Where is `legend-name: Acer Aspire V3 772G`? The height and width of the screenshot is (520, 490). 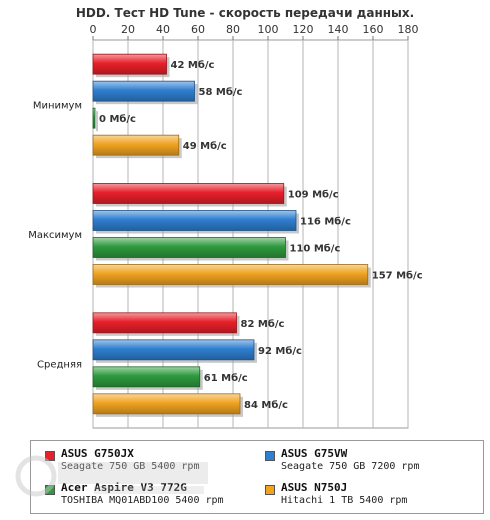 legend-name: Acer Aspire V3 772G is located at coordinates (124, 487).